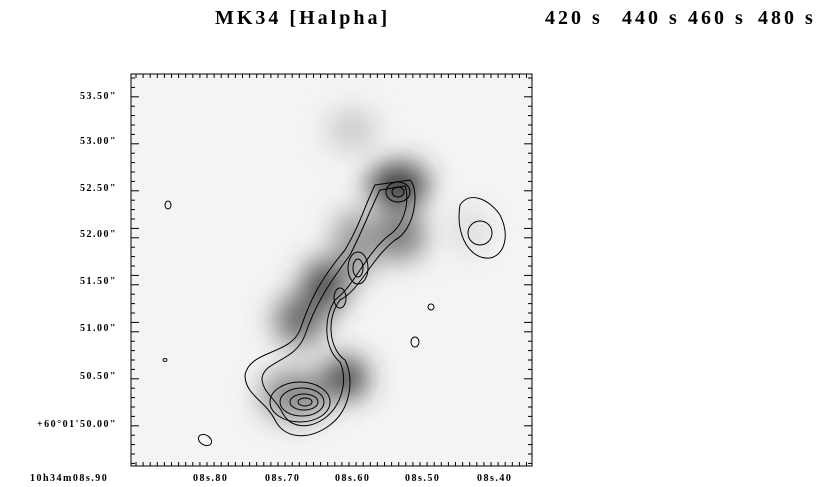  I want to click on x-label: 08s.60, so click(352, 478).